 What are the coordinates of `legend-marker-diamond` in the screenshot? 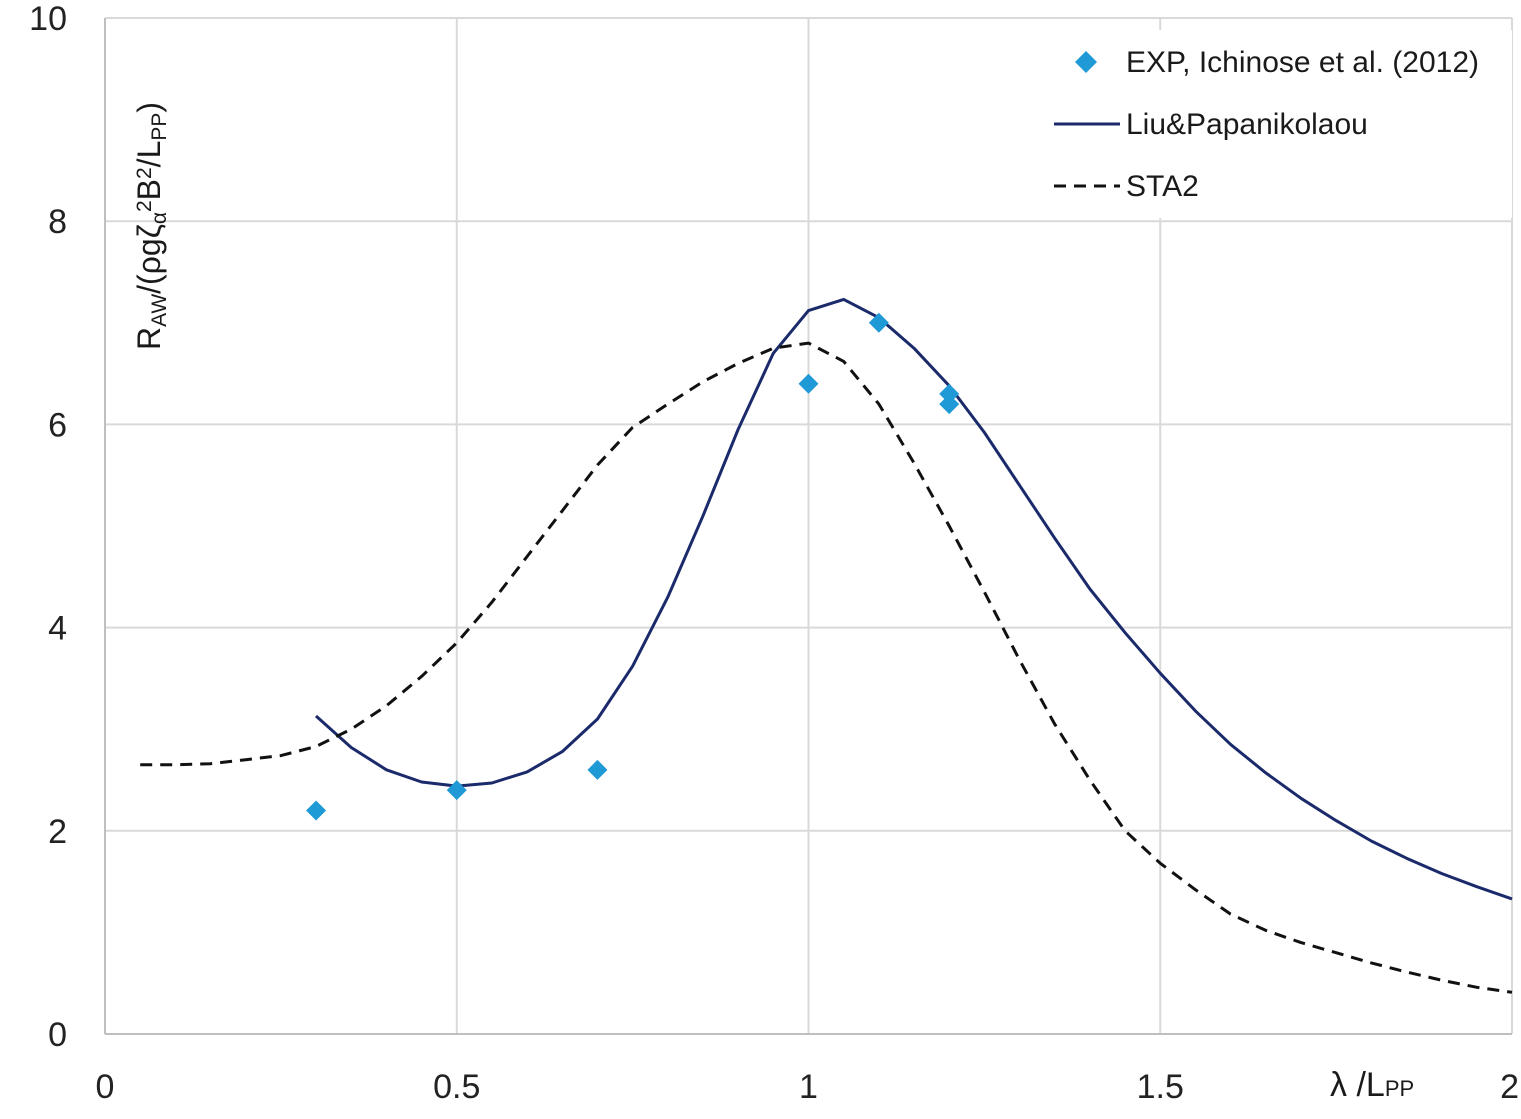 It's located at (1086, 62).